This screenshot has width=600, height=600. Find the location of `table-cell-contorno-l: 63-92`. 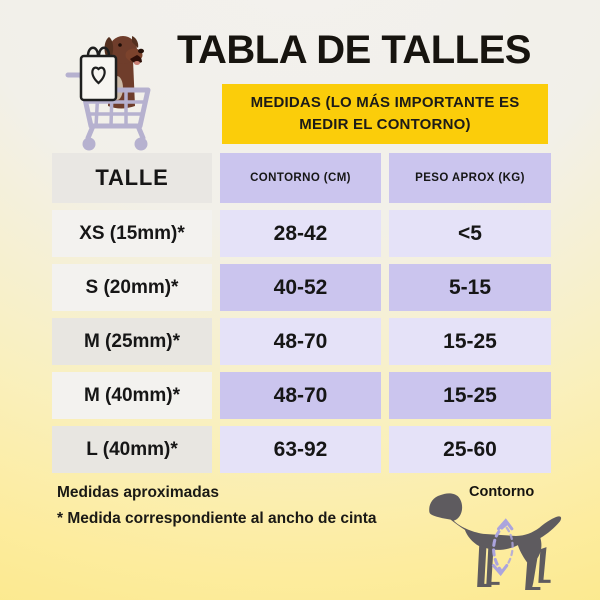

table-cell-contorno-l: 63-92 is located at coordinates (300, 449).